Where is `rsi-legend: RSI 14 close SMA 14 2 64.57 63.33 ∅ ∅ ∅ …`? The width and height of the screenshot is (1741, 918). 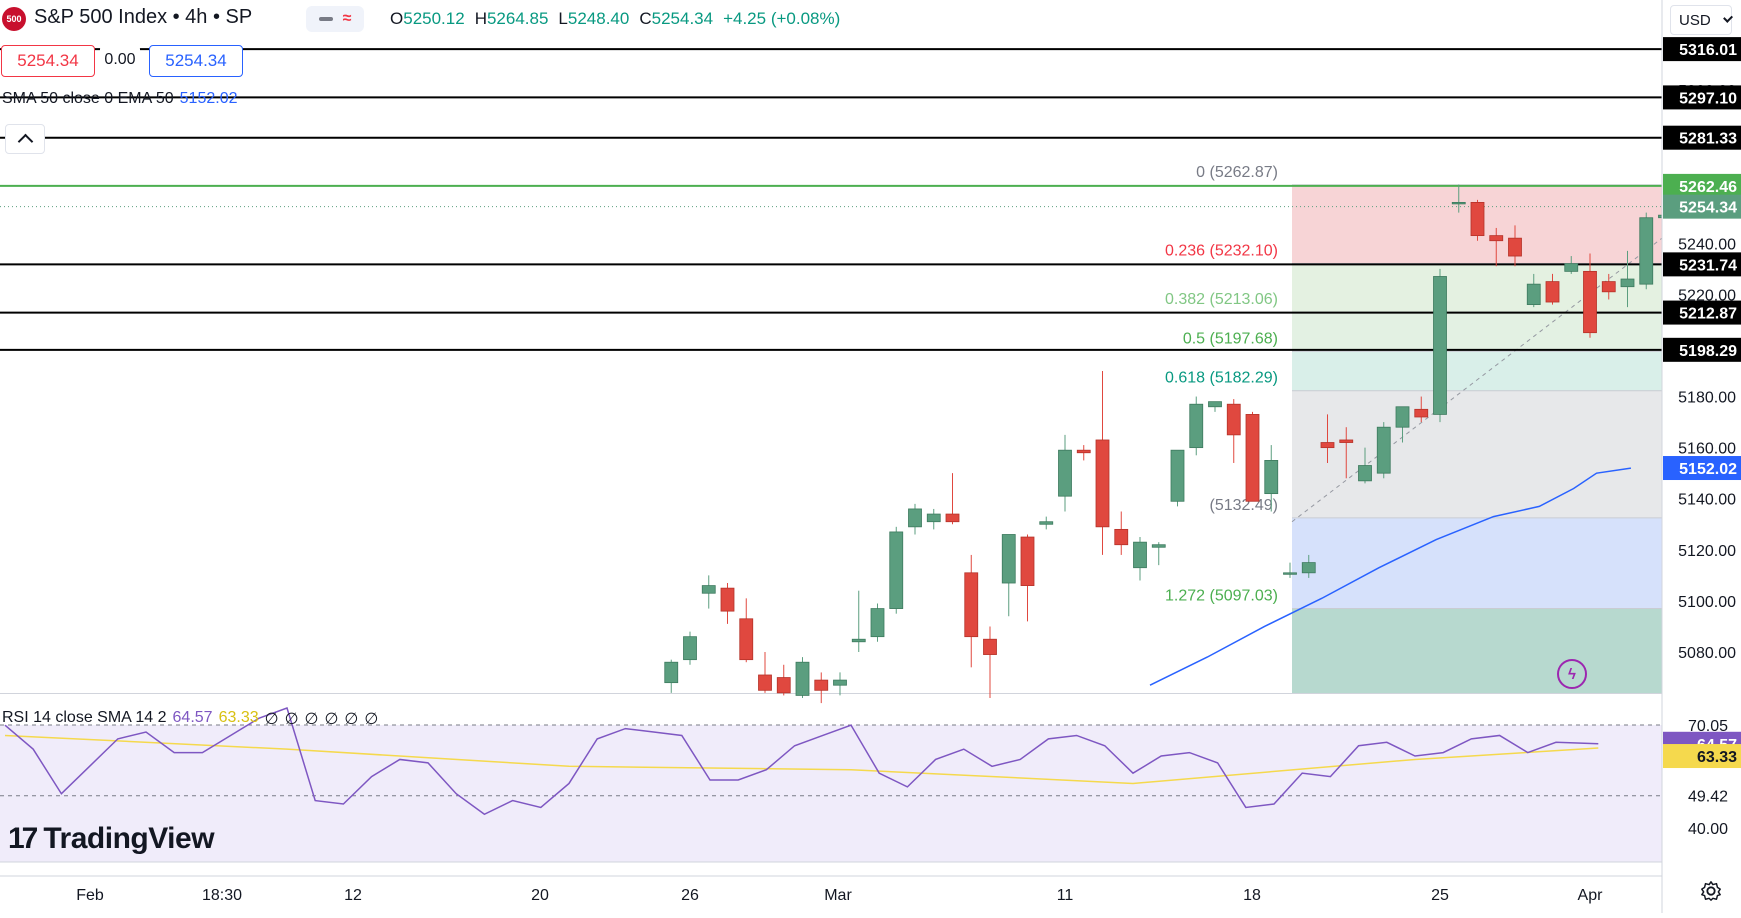 rsi-legend: RSI 14 close SMA 14 2 64.57 63.33 ∅ ∅ ∅ … is located at coordinates (190, 719).